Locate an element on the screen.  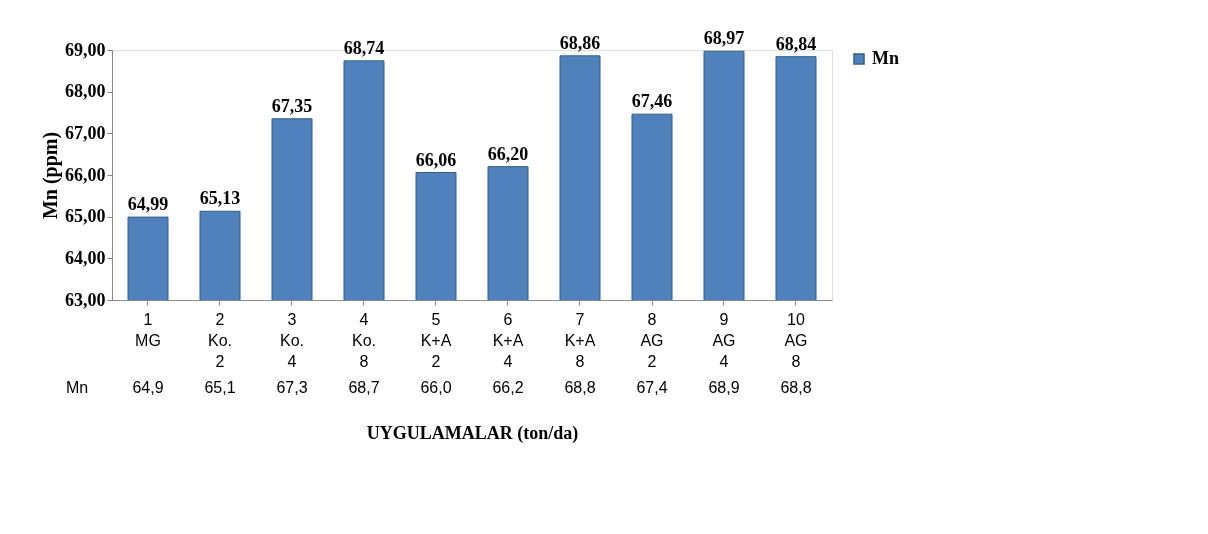
x-tick-label: 5 K+A 2 is located at coordinates (436, 340).